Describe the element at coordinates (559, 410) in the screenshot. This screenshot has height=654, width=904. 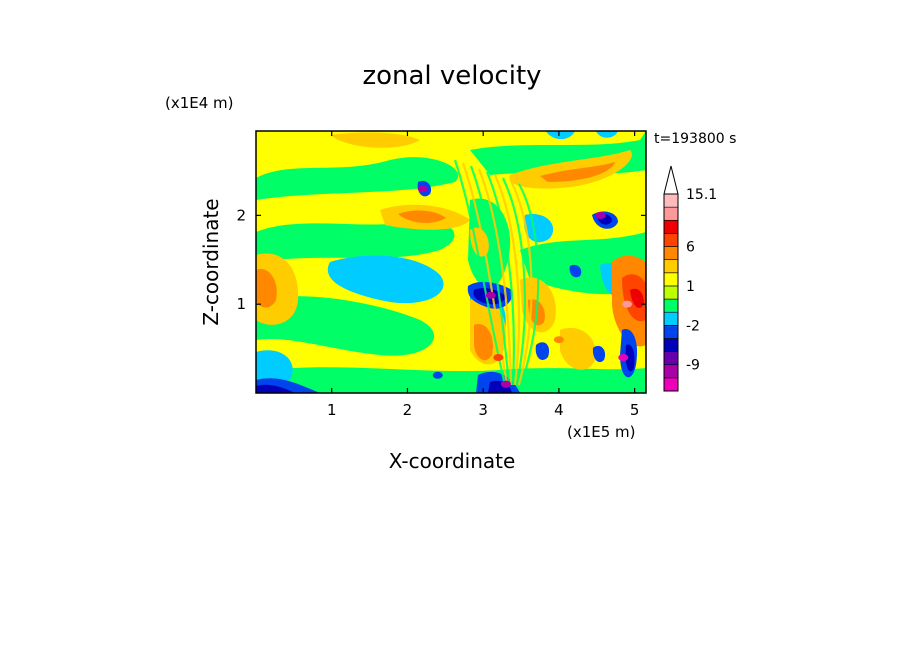
I see `x-tick-label: 4` at that location.